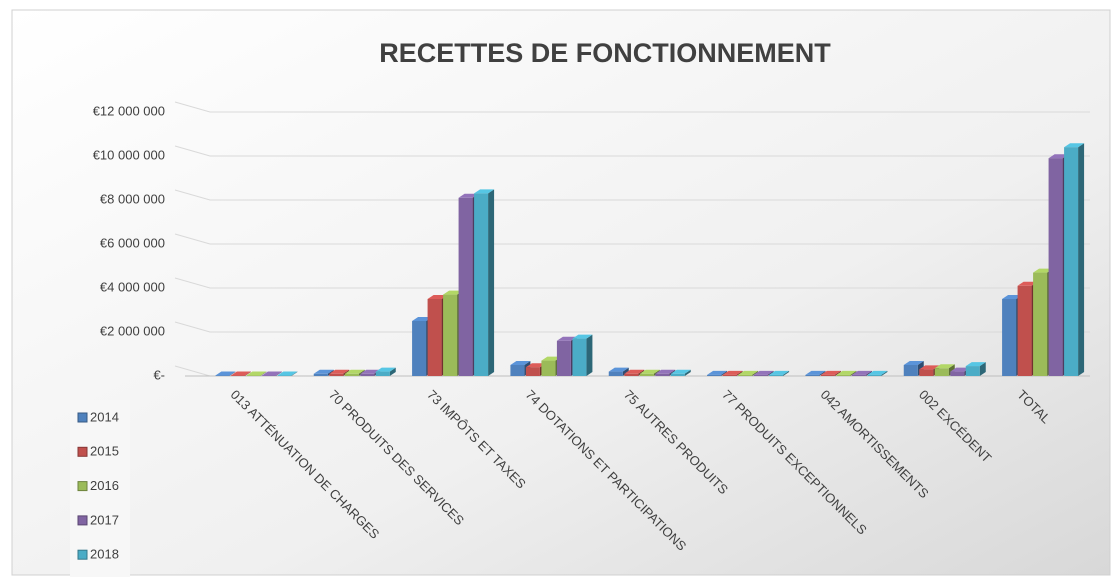 Image resolution: width=1115 pixels, height=577 pixels. Describe the element at coordinates (104, 416) in the screenshot. I see `legend-label: 2014` at that location.